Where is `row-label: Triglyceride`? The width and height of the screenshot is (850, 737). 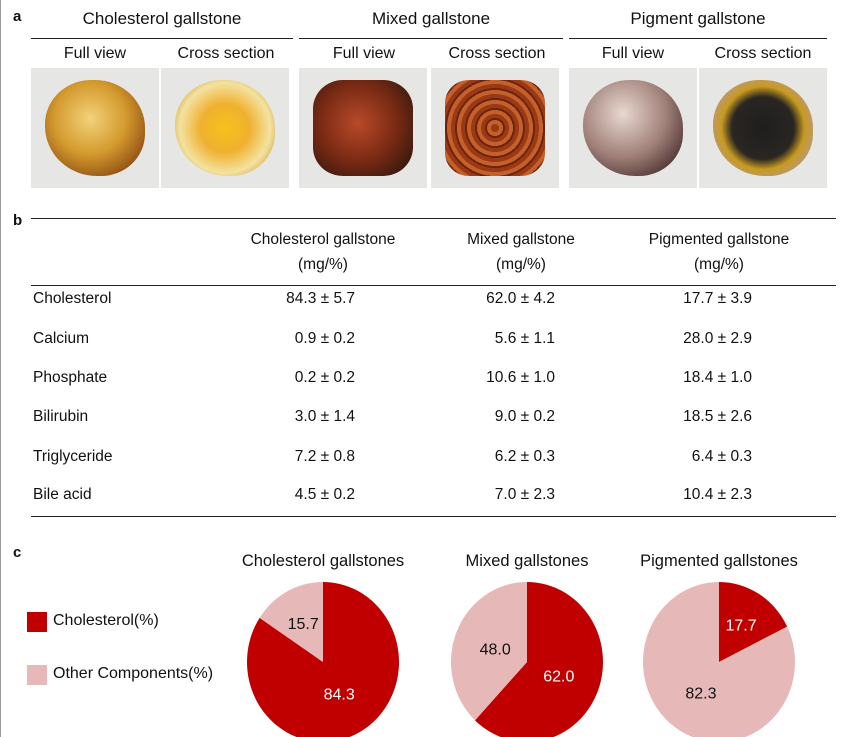
row-label: Triglyceride is located at coordinates (73, 456).